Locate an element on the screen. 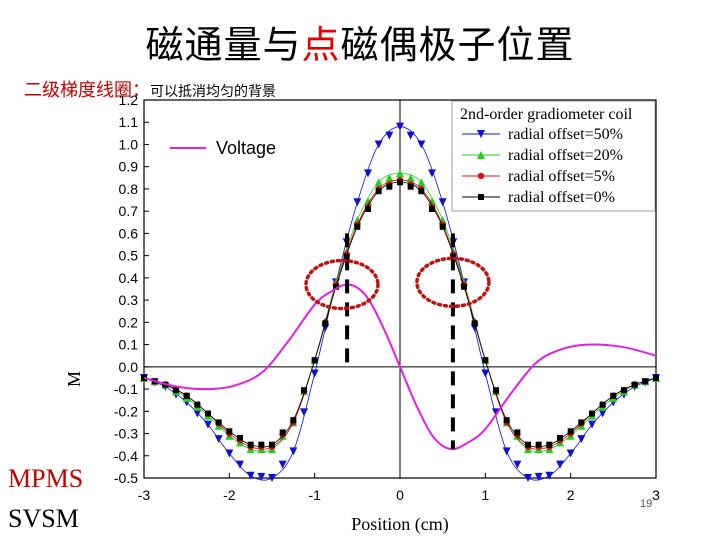 The image size is (720, 540). page-title: 磁通量与点磁偶极子位置 is located at coordinates (360, 41).